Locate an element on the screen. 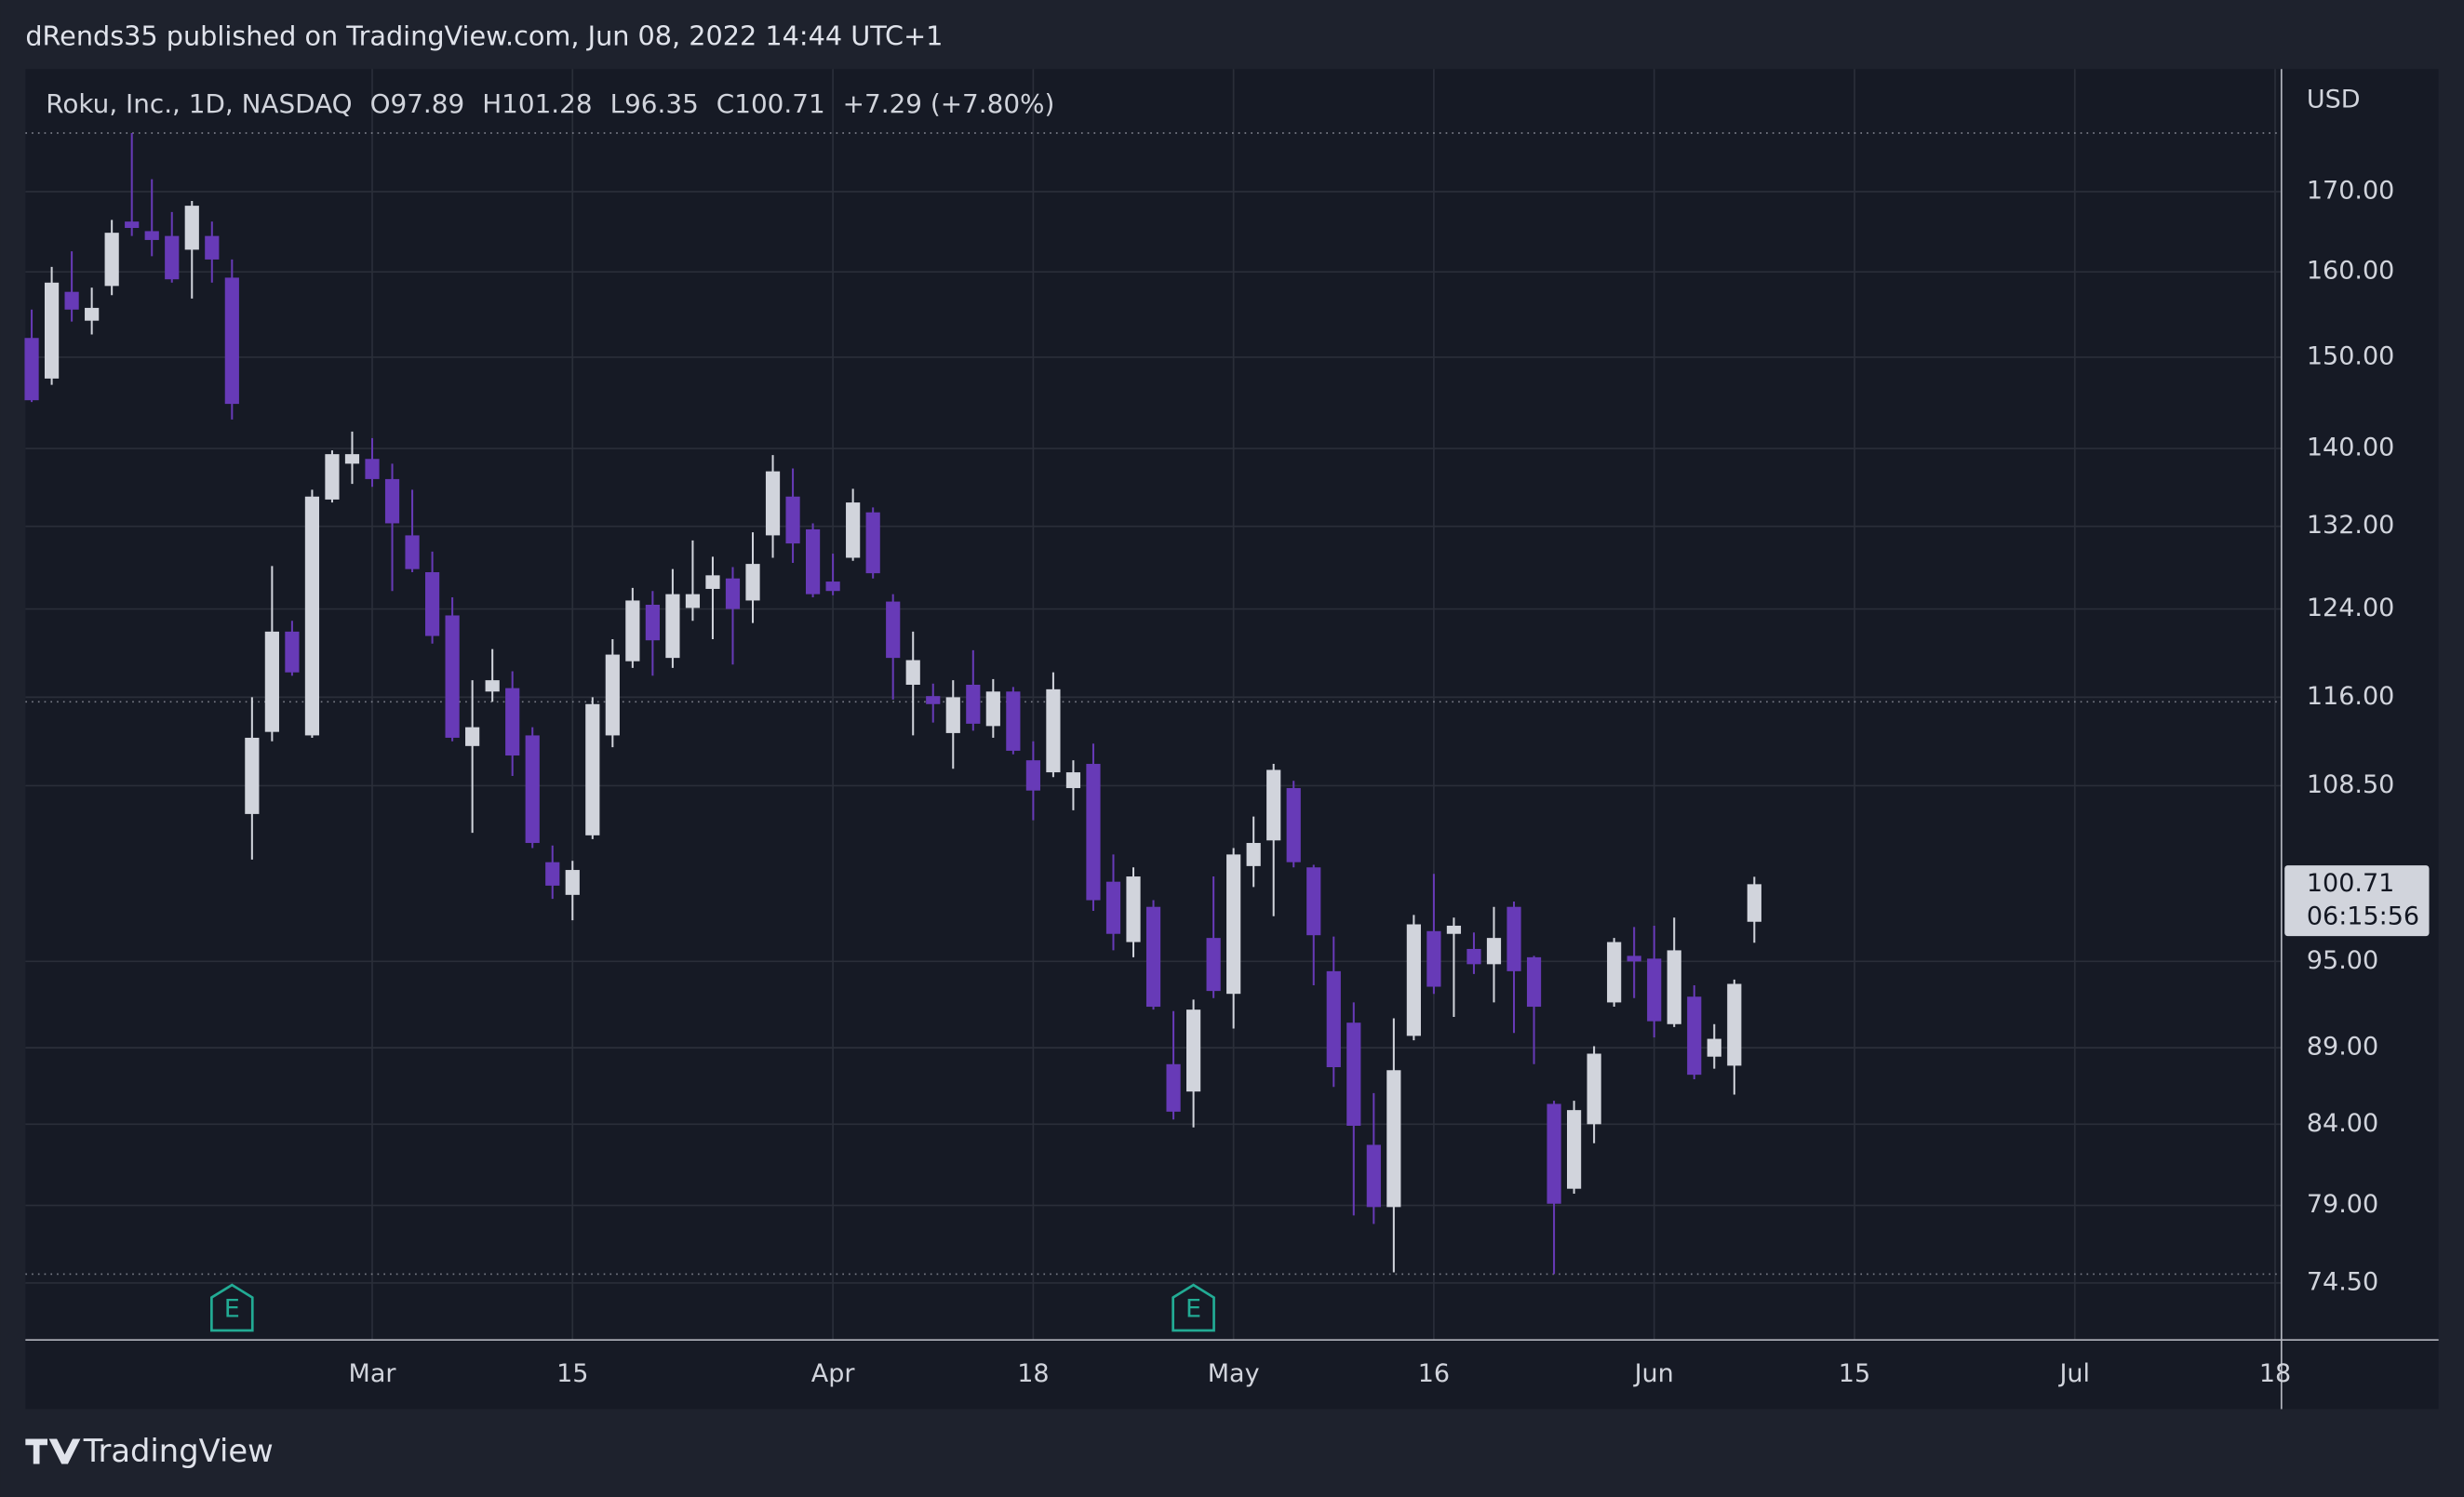 This screenshot has height=1497, width=2464. y-tick-label: 116.00 is located at coordinates (2350, 696).